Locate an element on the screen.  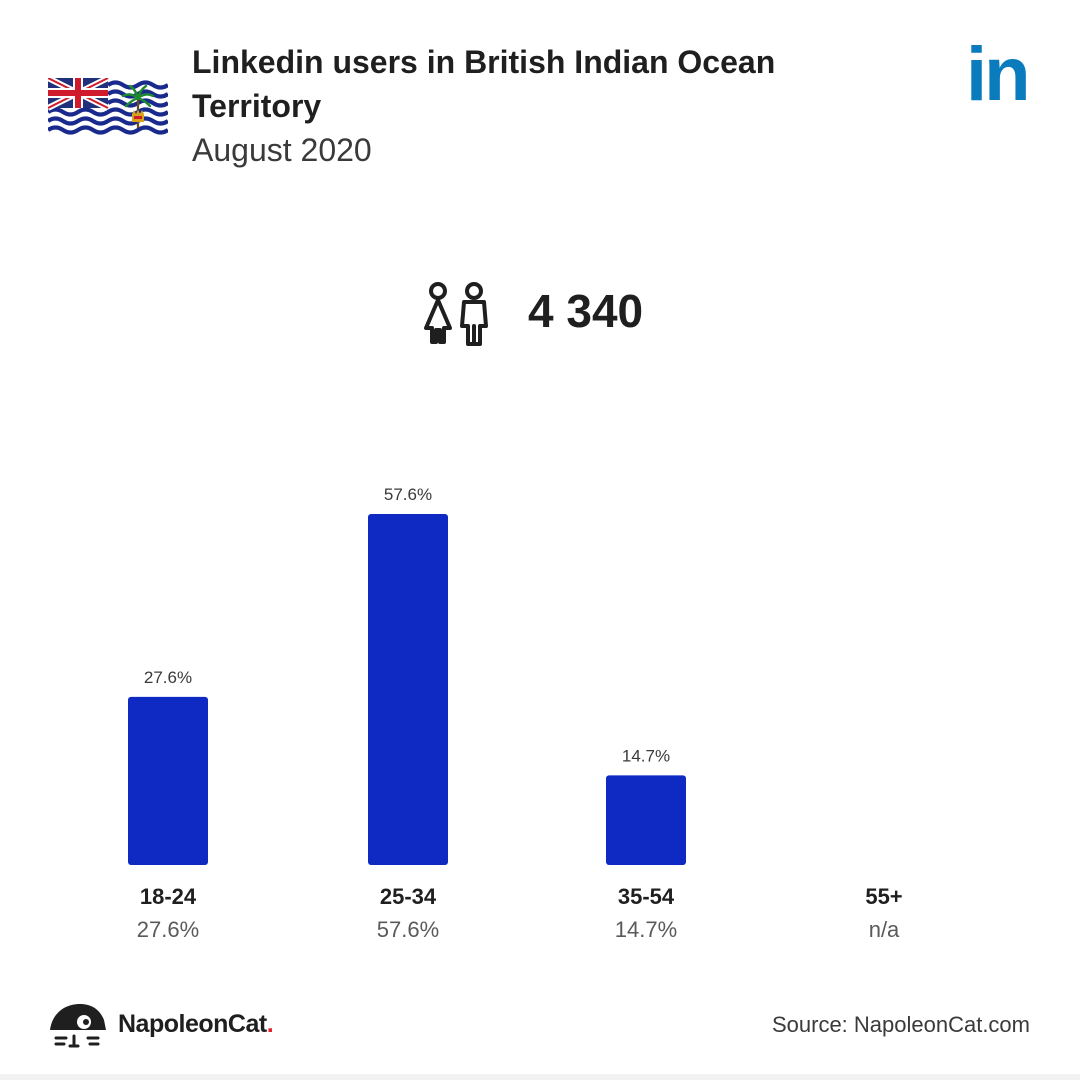
category-label: 55+ is located at coordinates (884, 896).